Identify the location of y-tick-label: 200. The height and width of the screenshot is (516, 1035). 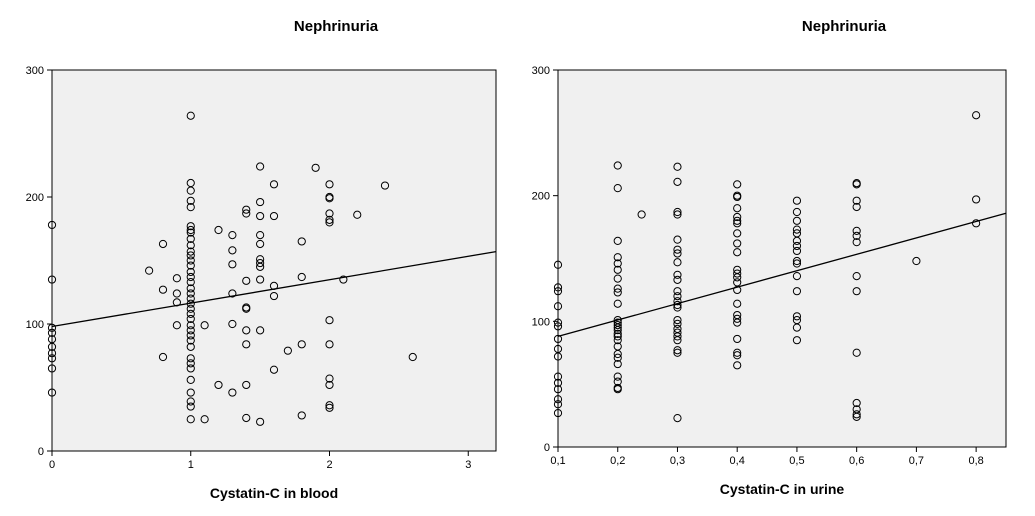
(541, 197).